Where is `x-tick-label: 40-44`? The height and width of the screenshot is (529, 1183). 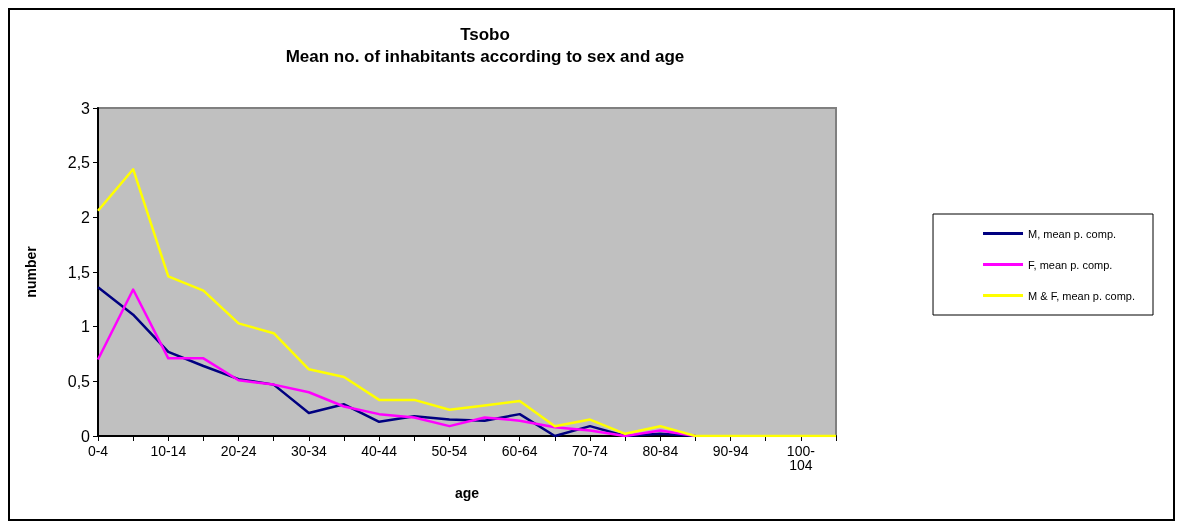 x-tick-label: 40-44 is located at coordinates (379, 451).